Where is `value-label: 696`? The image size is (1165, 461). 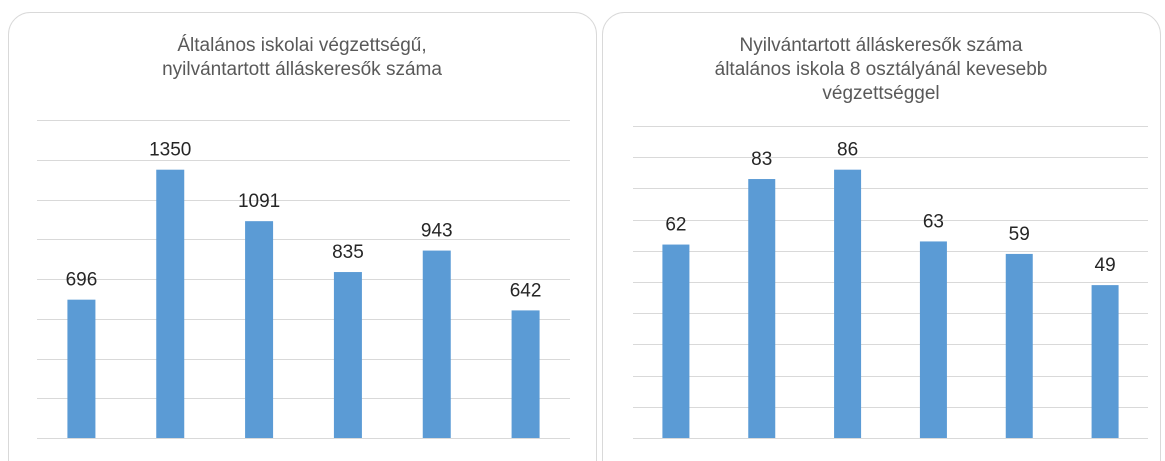 value-label: 696 is located at coordinates (82, 280).